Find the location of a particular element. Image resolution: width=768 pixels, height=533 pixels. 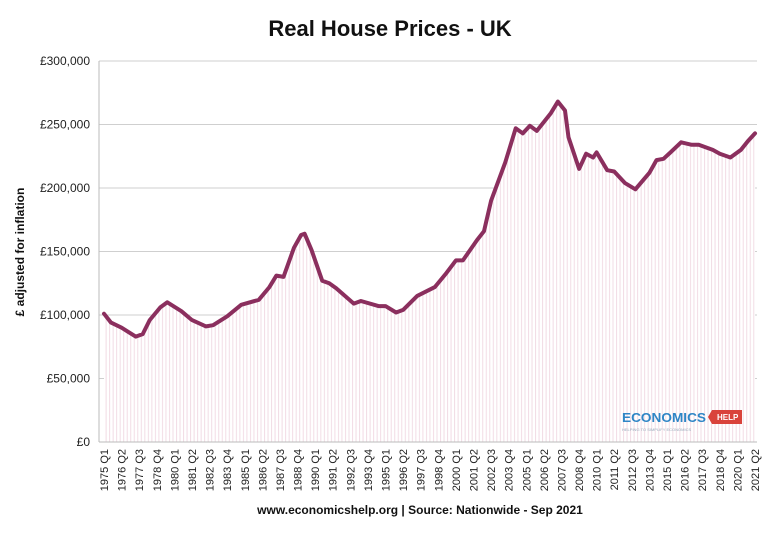

x-tick-label: 2002 Q3 is located at coordinates (492, 470).